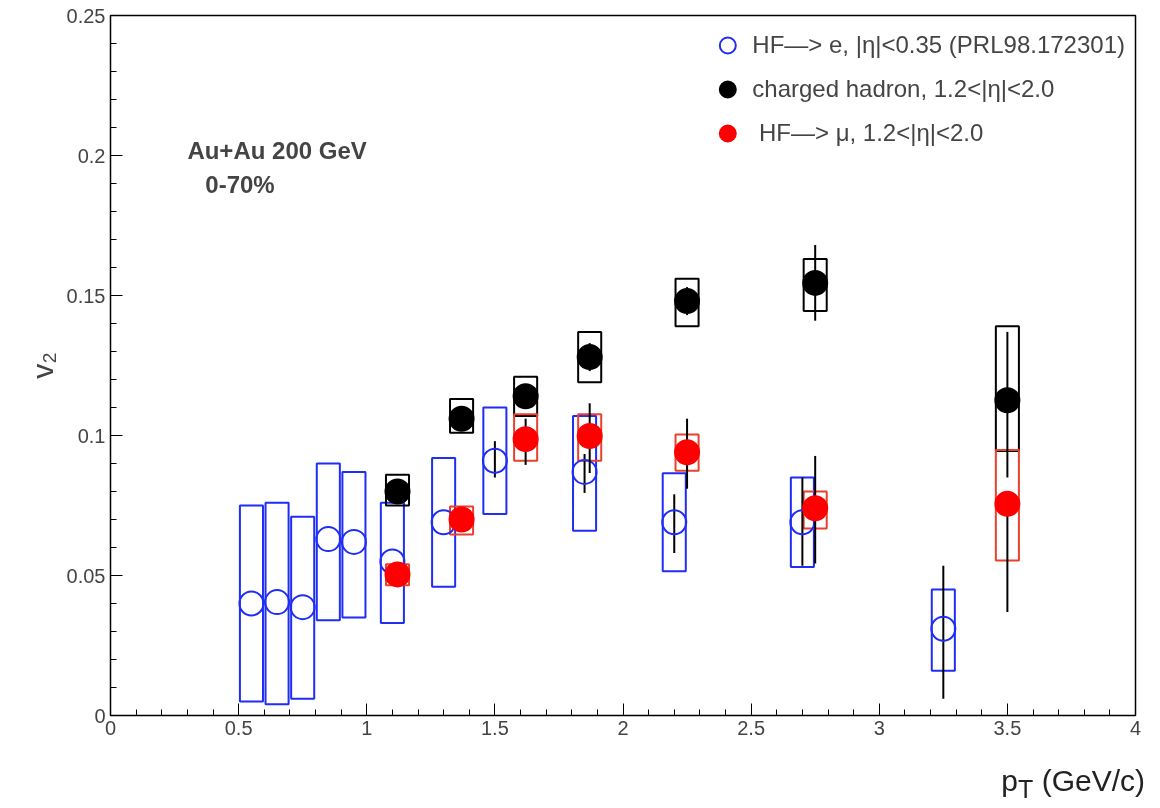  I want to click on legend-label: HF—> e, |η|<0.35 (PRL98.172301), so click(938, 45).